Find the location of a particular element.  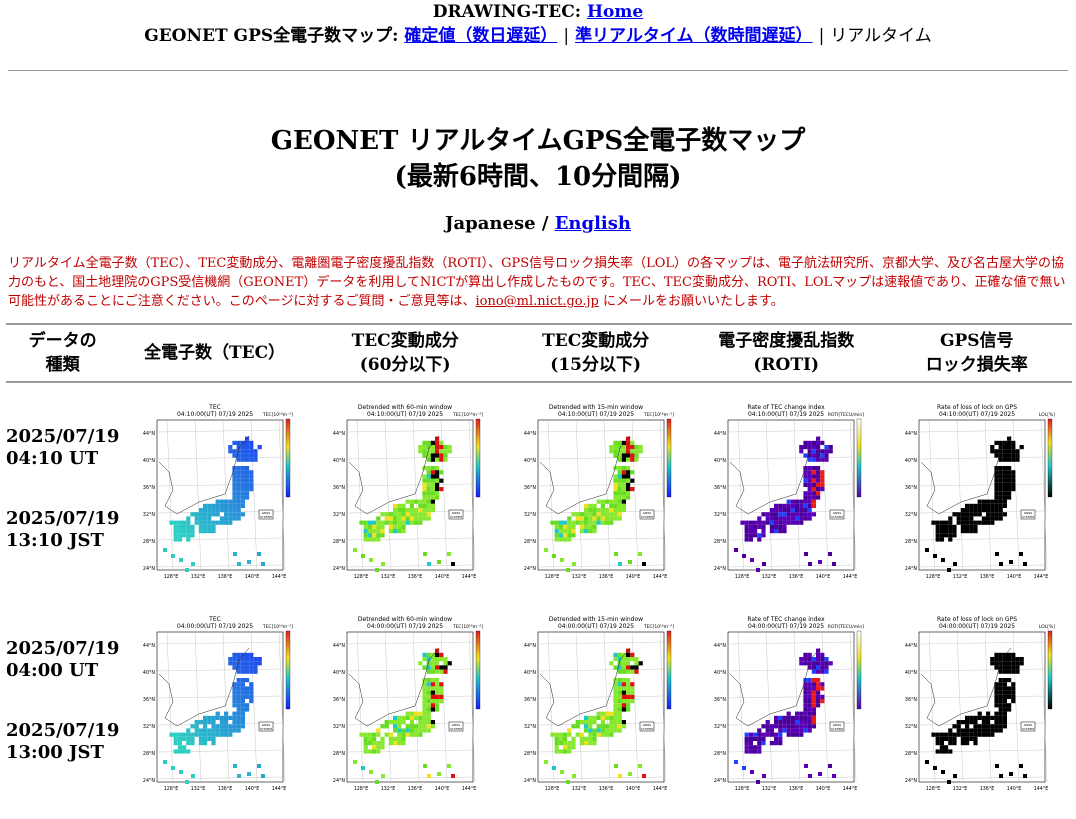

longitude-tick-label: 132°E is located at coordinates (197, 577).